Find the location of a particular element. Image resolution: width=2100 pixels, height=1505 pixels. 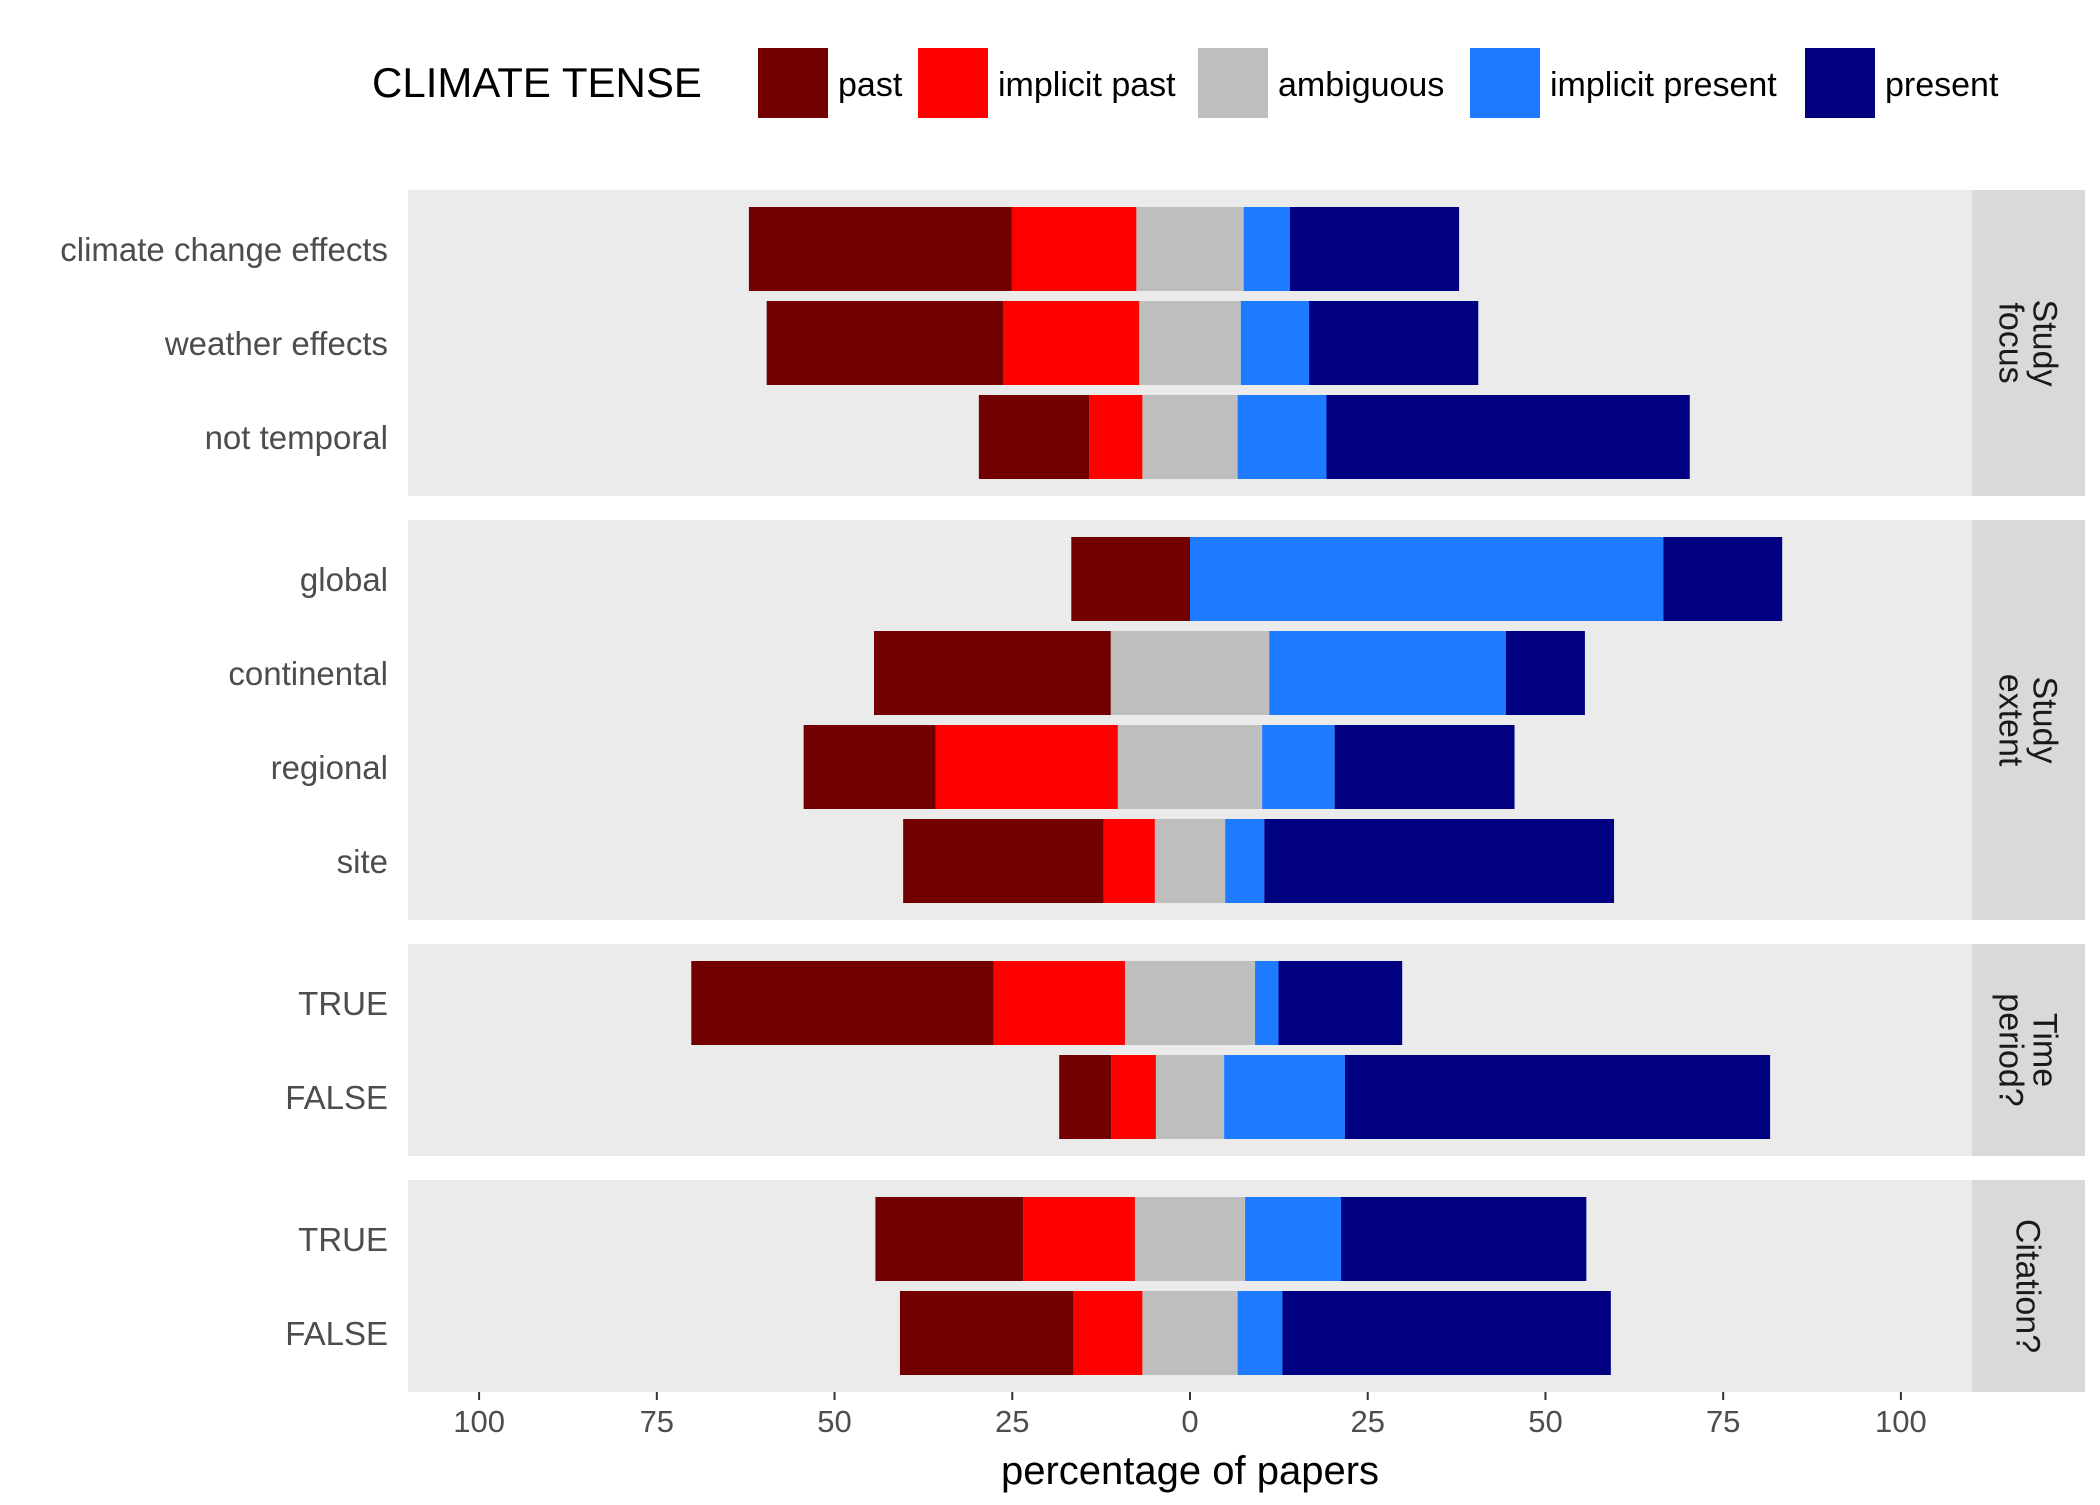

legend-swatch-implicit-past is located at coordinates (953, 83).